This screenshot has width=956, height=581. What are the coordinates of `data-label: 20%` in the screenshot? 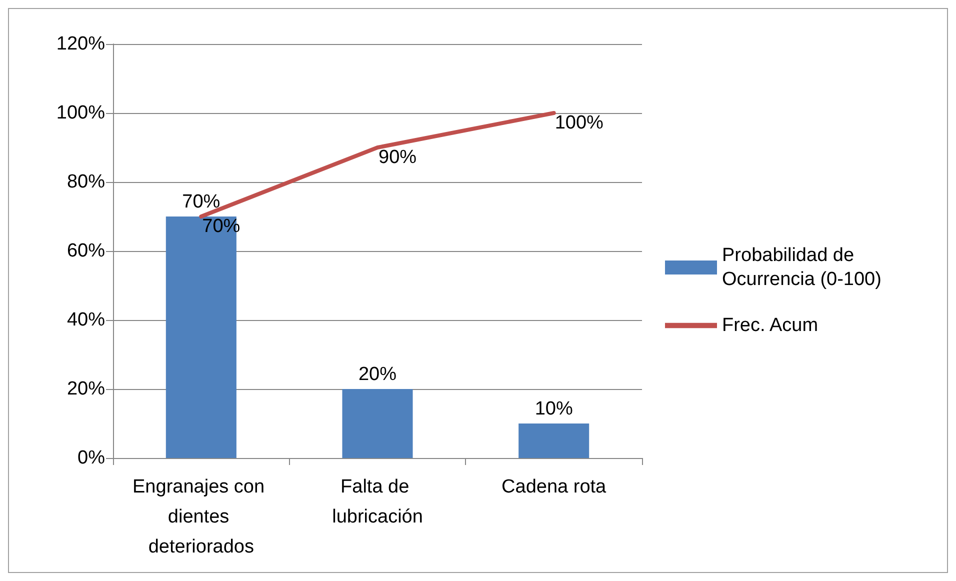 It's located at (377, 374).